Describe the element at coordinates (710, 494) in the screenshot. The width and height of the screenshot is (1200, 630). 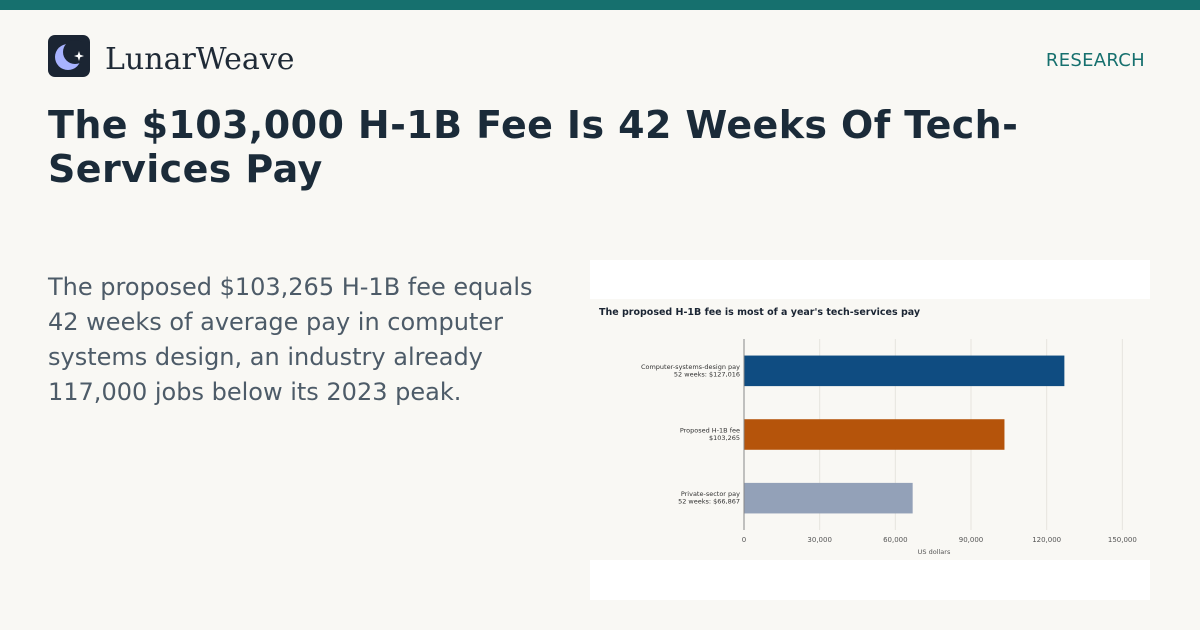
I see `y-tick-label: Private-sector pay` at that location.